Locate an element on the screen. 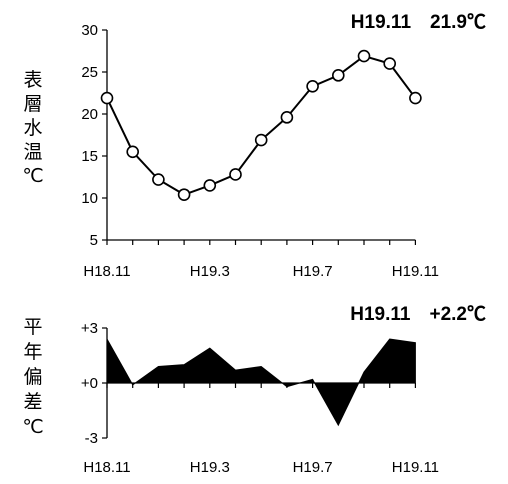 This screenshot has height=484, width=508. y-label-char: 年 is located at coordinates (32, 352).